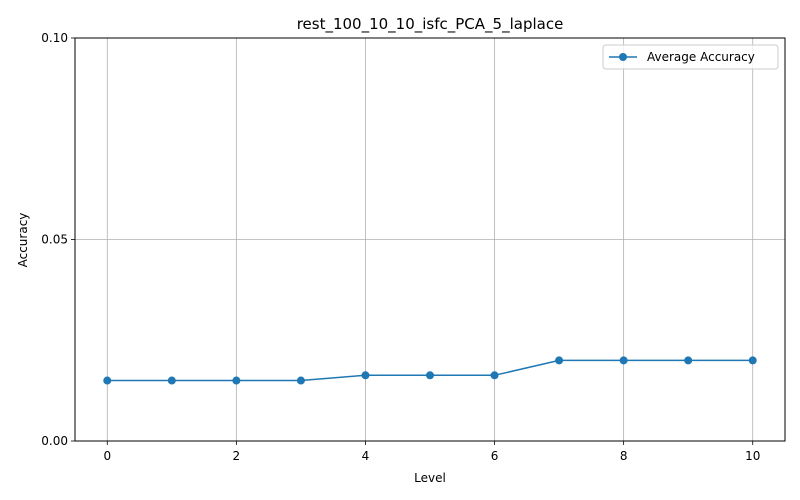  Describe the element at coordinates (701, 57) in the screenshot. I see `legend-label: Average Accuracy` at that location.